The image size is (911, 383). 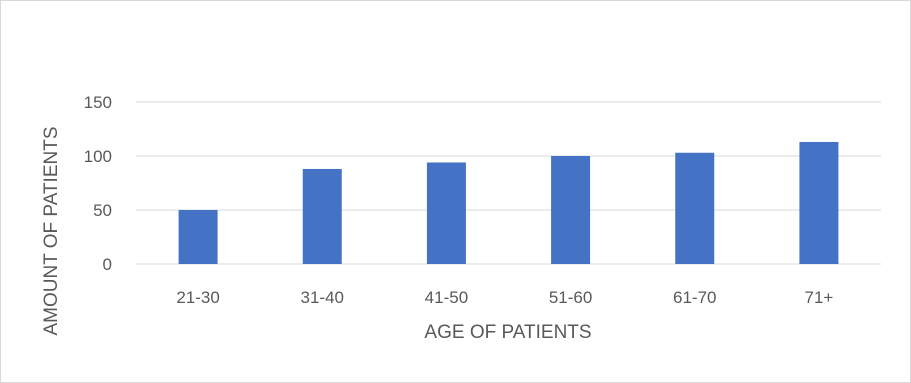 I want to click on x-tick-label: 51-60, so click(x=570, y=297).